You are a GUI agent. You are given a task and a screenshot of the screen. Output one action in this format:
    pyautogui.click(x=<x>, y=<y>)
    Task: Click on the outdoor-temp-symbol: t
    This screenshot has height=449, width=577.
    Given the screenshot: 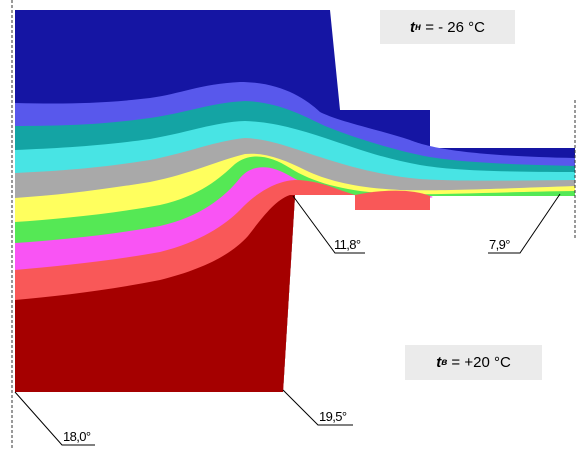 What is the action you would take?
    pyautogui.click(x=412, y=27)
    